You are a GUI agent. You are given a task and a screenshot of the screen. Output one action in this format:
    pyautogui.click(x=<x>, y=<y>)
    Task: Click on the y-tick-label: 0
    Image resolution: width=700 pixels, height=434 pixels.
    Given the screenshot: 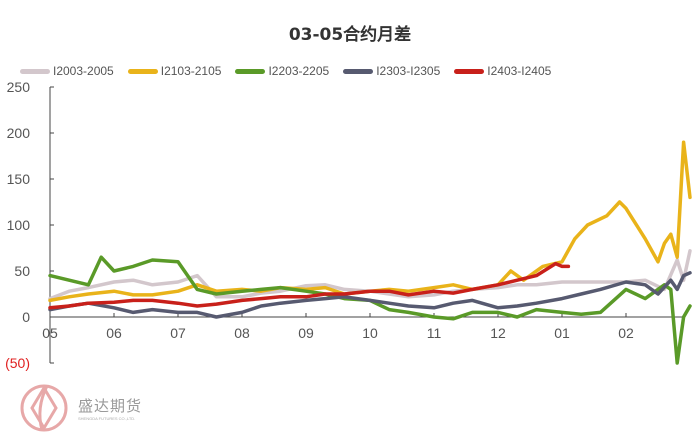 What is the action you would take?
    pyautogui.click(x=26, y=317)
    